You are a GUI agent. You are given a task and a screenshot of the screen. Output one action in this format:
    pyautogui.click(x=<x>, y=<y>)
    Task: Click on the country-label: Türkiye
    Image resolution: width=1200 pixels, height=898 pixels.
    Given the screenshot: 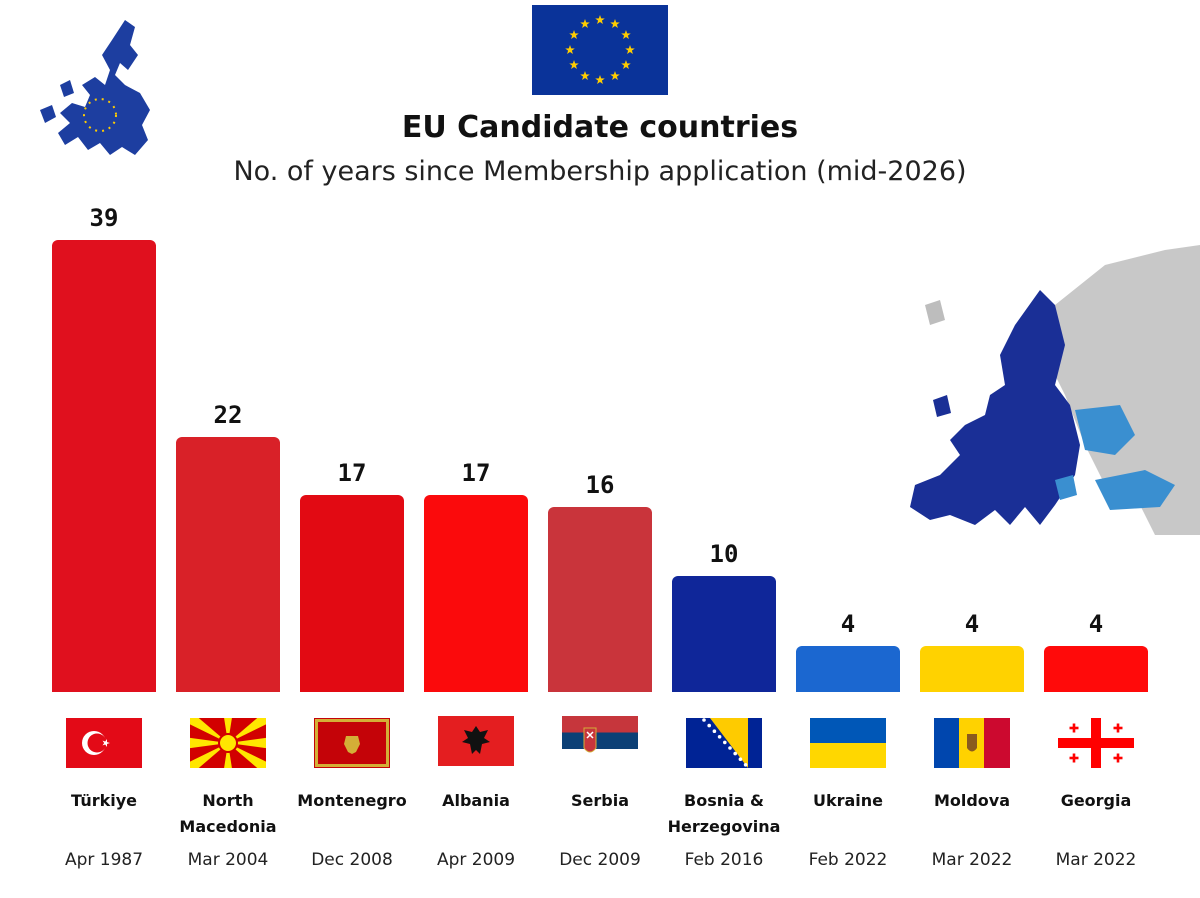 What is the action you would take?
    pyautogui.click(x=104, y=801)
    